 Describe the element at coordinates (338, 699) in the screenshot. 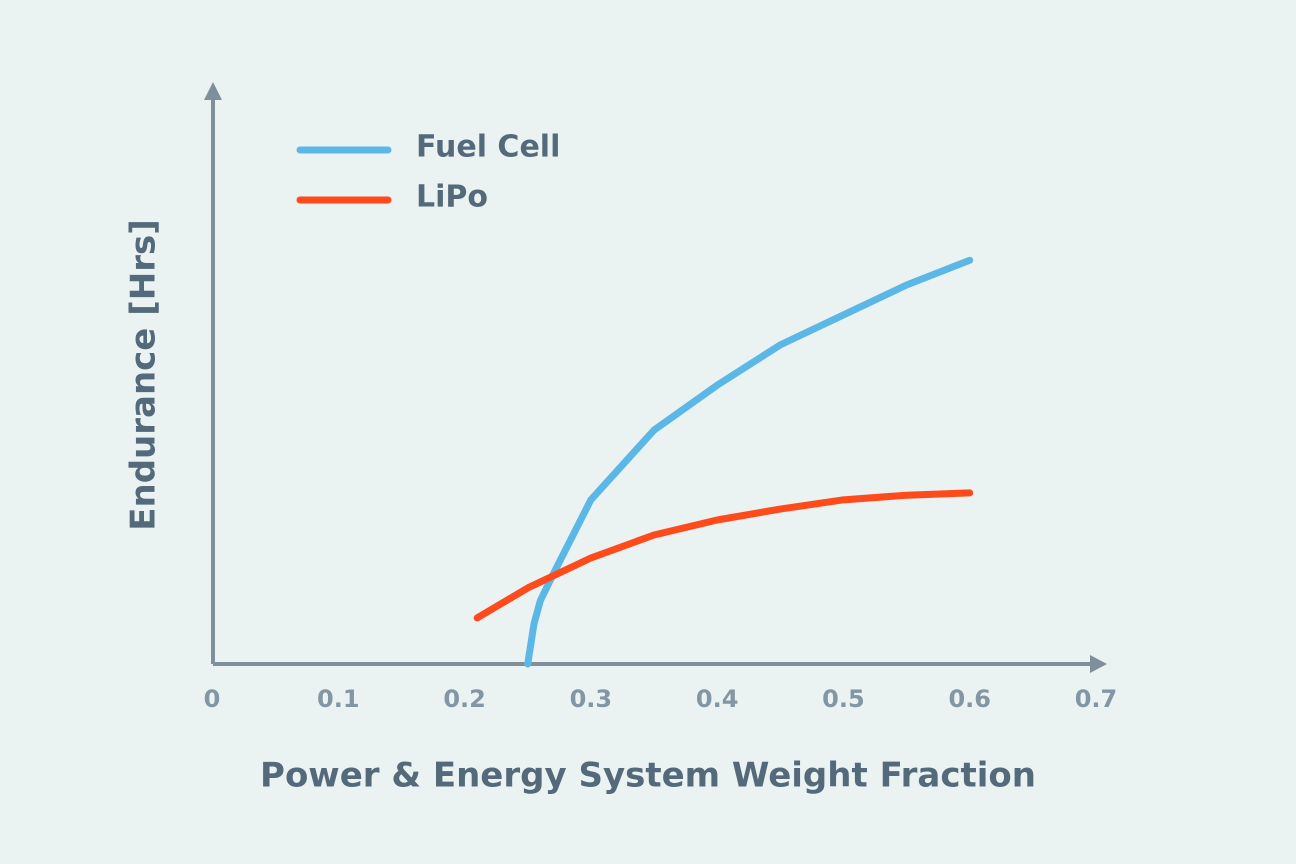

I see `x-tick-label: 0.1` at that location.